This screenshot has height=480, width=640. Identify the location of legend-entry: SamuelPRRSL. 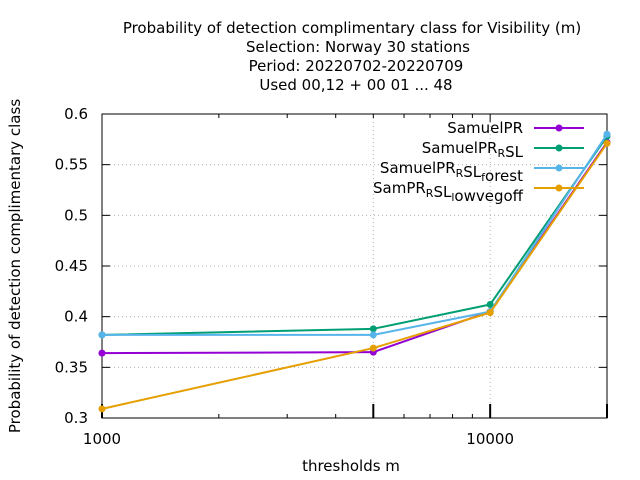
(503, 150).